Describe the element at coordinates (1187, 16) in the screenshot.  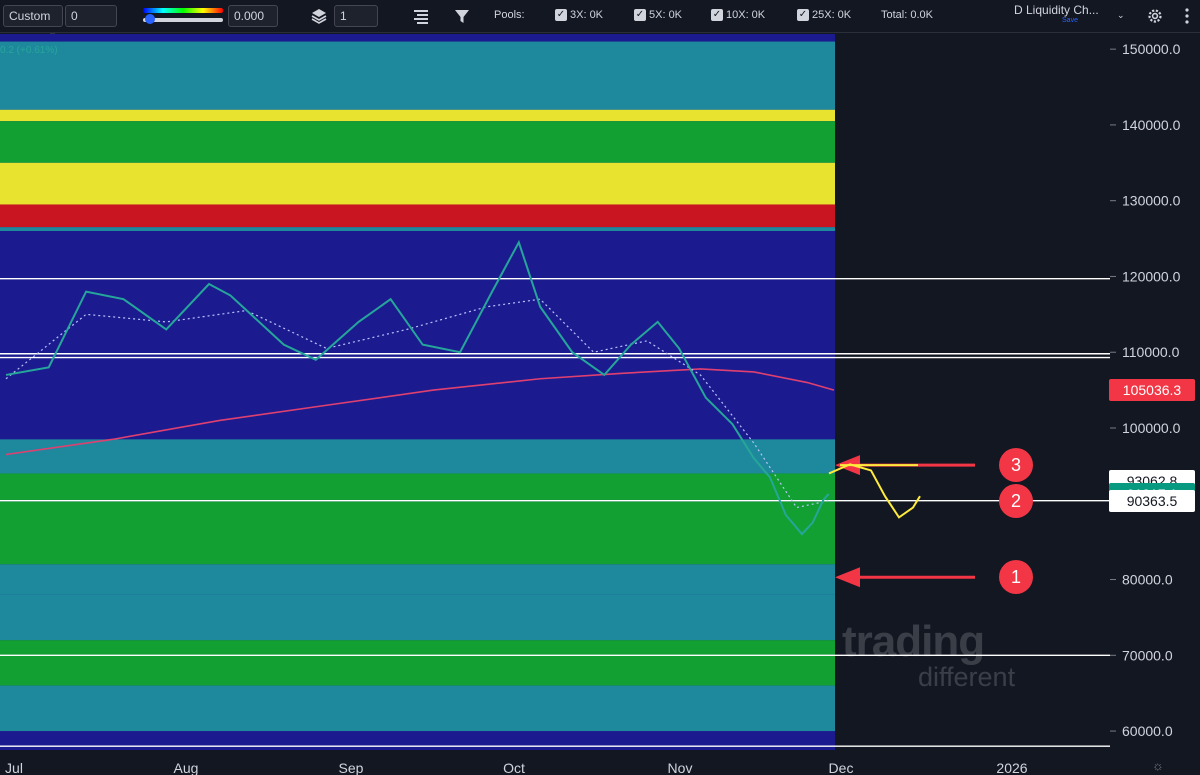
I see `more-icon` at that location.